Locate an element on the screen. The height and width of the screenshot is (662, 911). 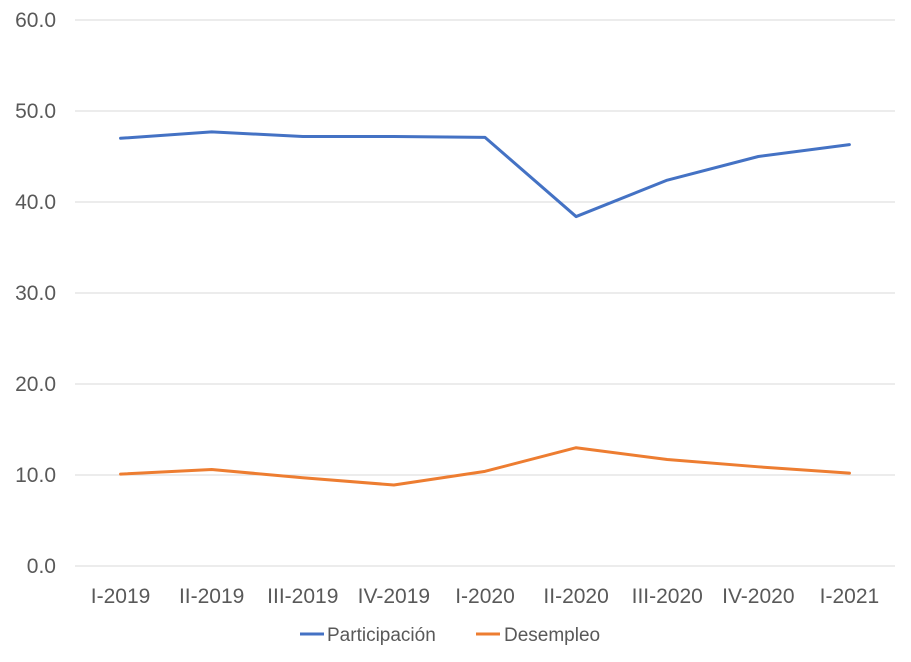
legend-item-1: Desempleo is located at coordinates (538, 635).